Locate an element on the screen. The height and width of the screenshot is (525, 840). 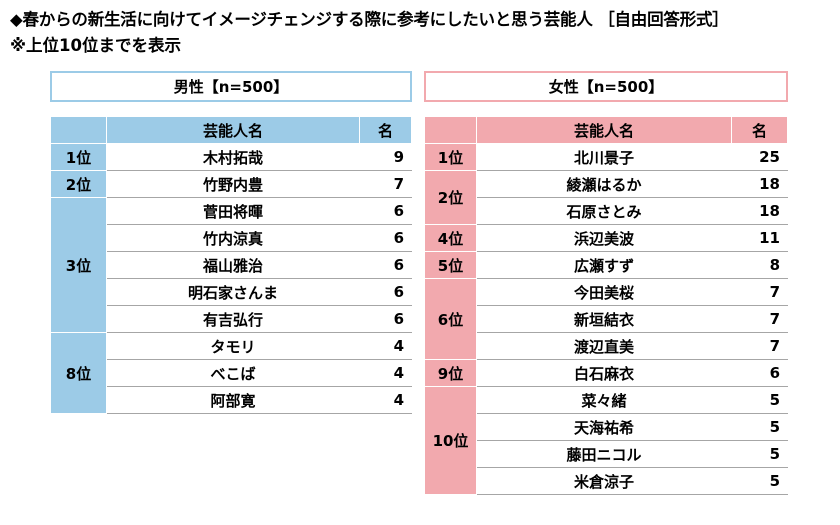
table-row: 9位 白石麻衣 6 is located at coordinates (606, 373).